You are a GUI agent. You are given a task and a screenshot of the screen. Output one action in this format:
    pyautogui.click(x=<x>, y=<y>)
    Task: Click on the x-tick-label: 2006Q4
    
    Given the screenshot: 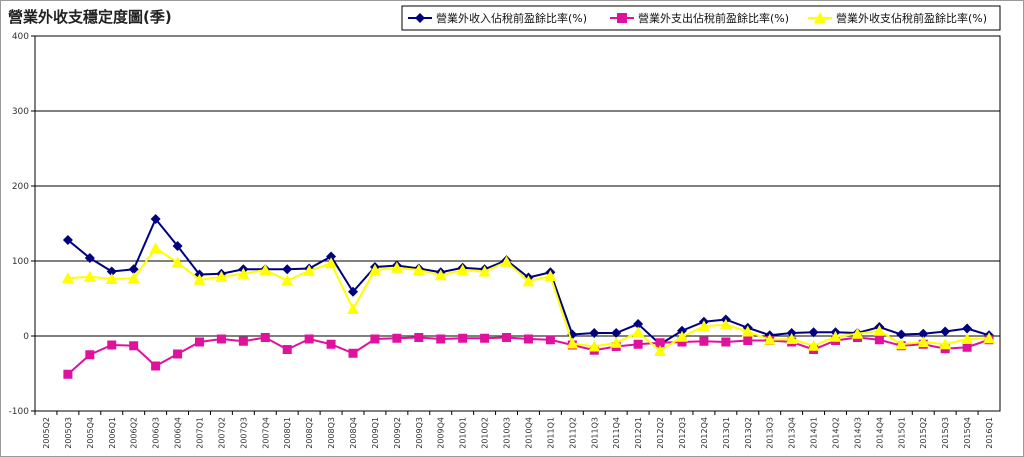 What is the action you would take?
    pyautogui.click(x=178, y=433)
    